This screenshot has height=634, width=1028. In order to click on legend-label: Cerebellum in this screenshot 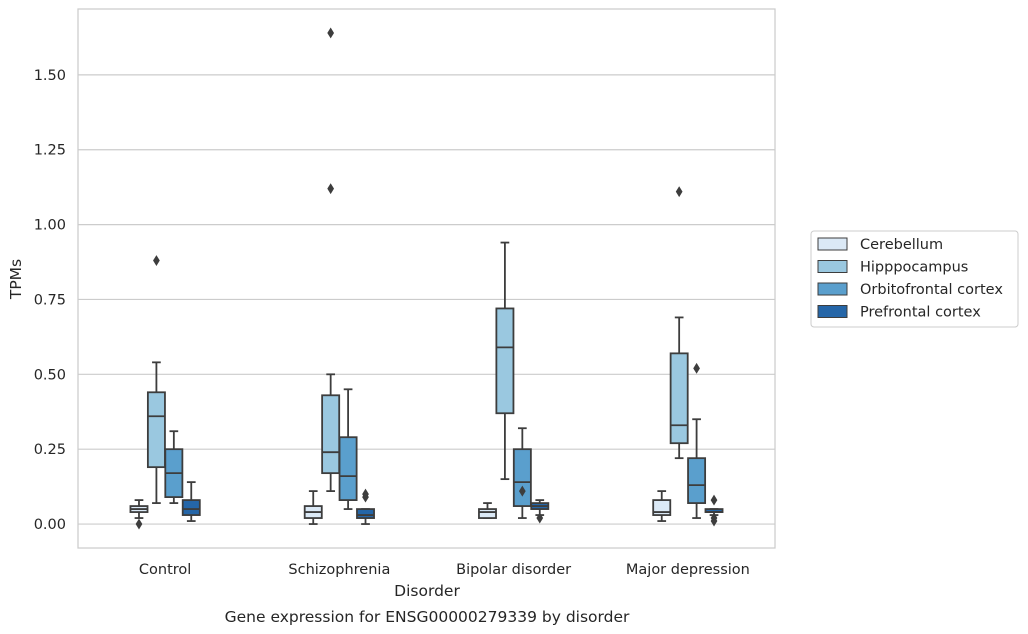, I will do `click(901, 245)`.